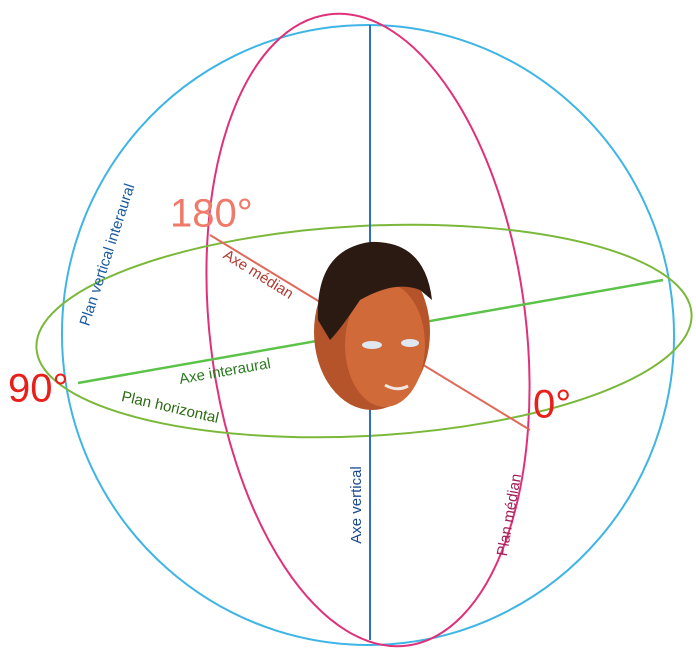 This screenshot has height=653, width=696. What do you see at coordinates (373, 325) in the screenshot?
I see `head` at bounding box center [373, 325].